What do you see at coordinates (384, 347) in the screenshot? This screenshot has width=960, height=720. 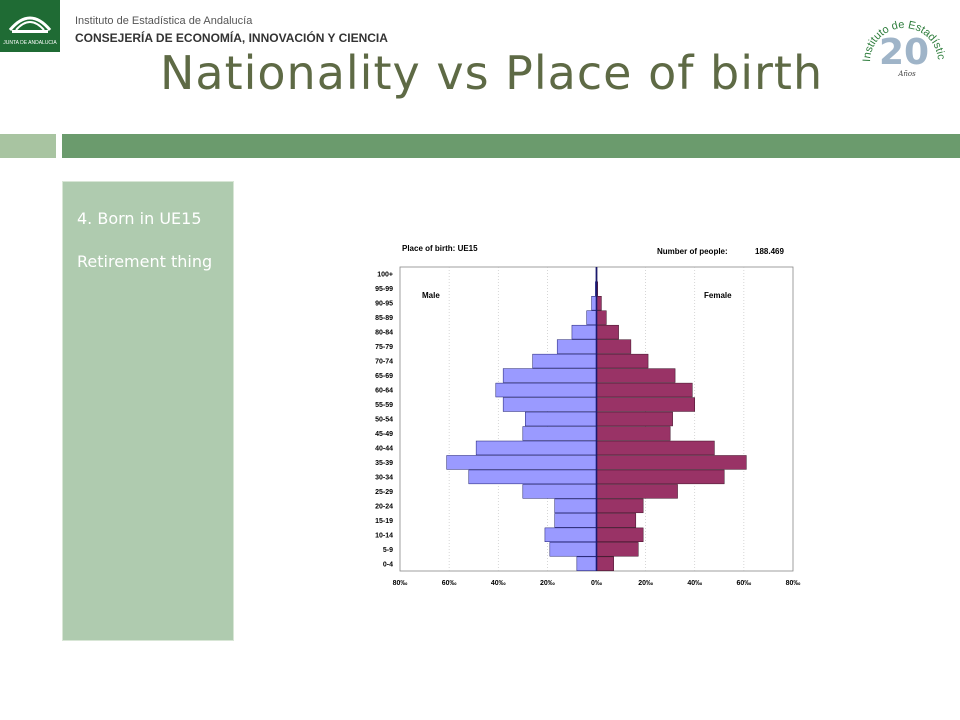 I see `age-label: 75-79` at bounding box center [384, 347].